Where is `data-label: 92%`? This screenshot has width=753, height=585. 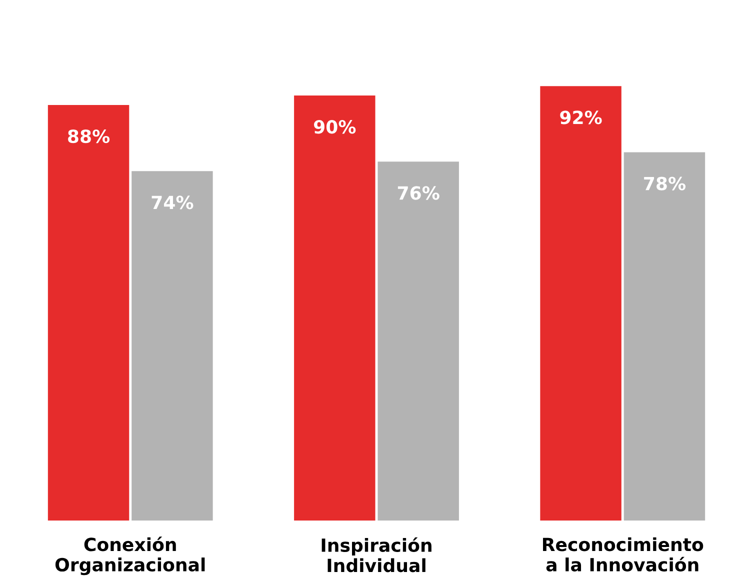 data-label: 92% is located at coordinates (581, 117).